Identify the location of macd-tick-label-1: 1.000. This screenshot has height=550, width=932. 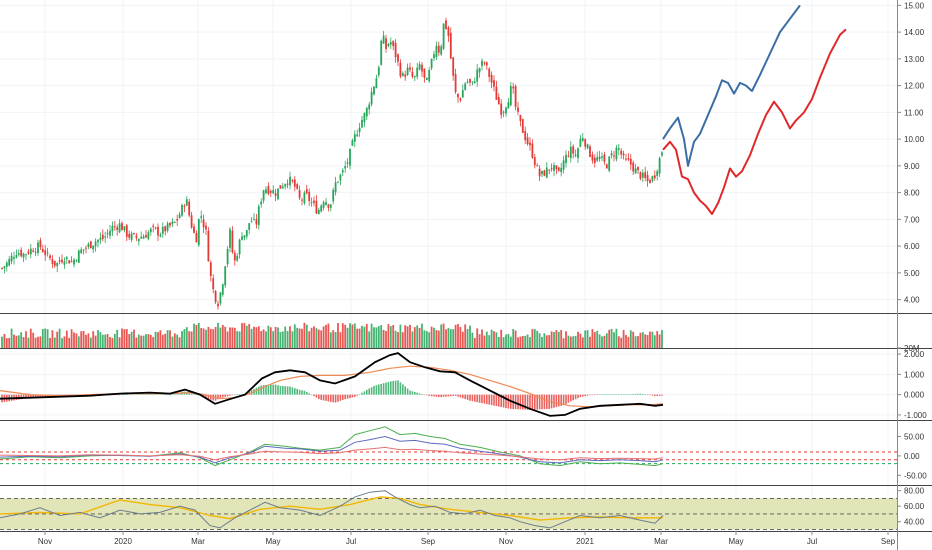
(914, 374).